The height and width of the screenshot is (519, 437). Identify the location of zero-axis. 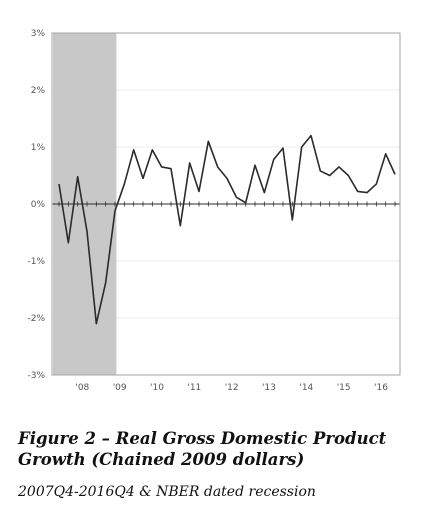
(226, 204).